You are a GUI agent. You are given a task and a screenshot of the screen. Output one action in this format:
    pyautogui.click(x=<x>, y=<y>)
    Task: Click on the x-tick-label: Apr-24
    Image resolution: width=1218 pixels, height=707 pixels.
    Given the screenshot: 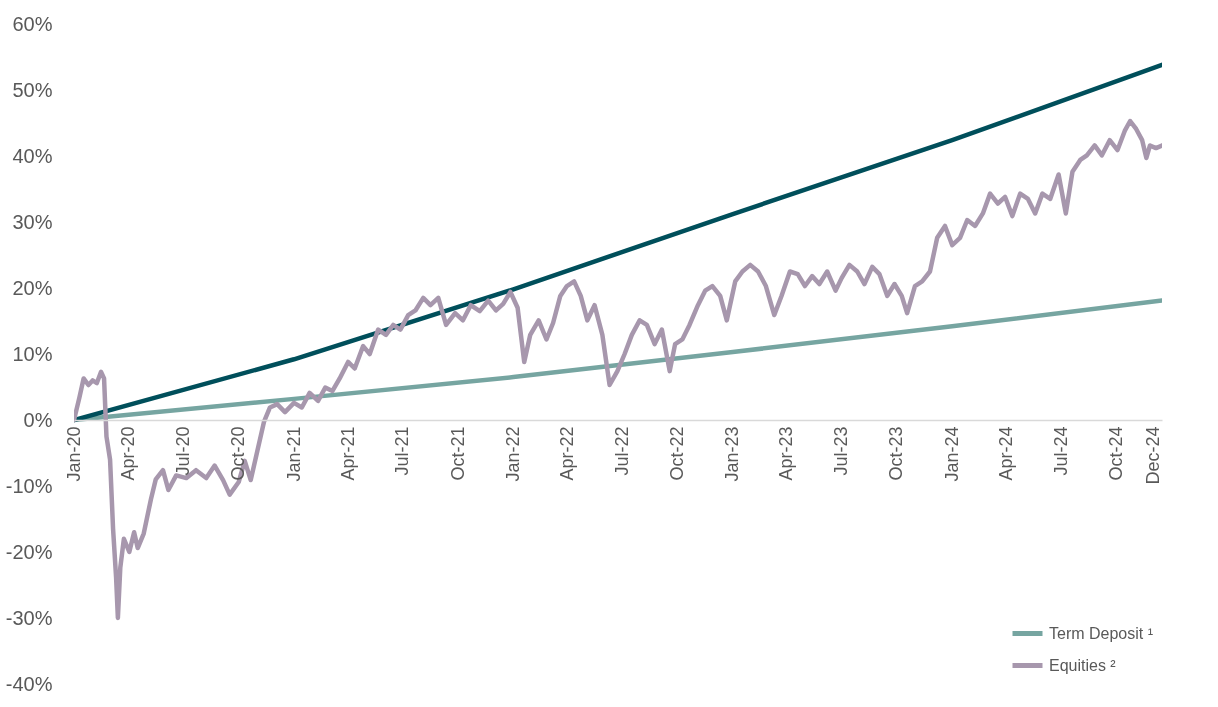 What is the action you would take?
    pyautogui.click(x=1006, y=453)
    